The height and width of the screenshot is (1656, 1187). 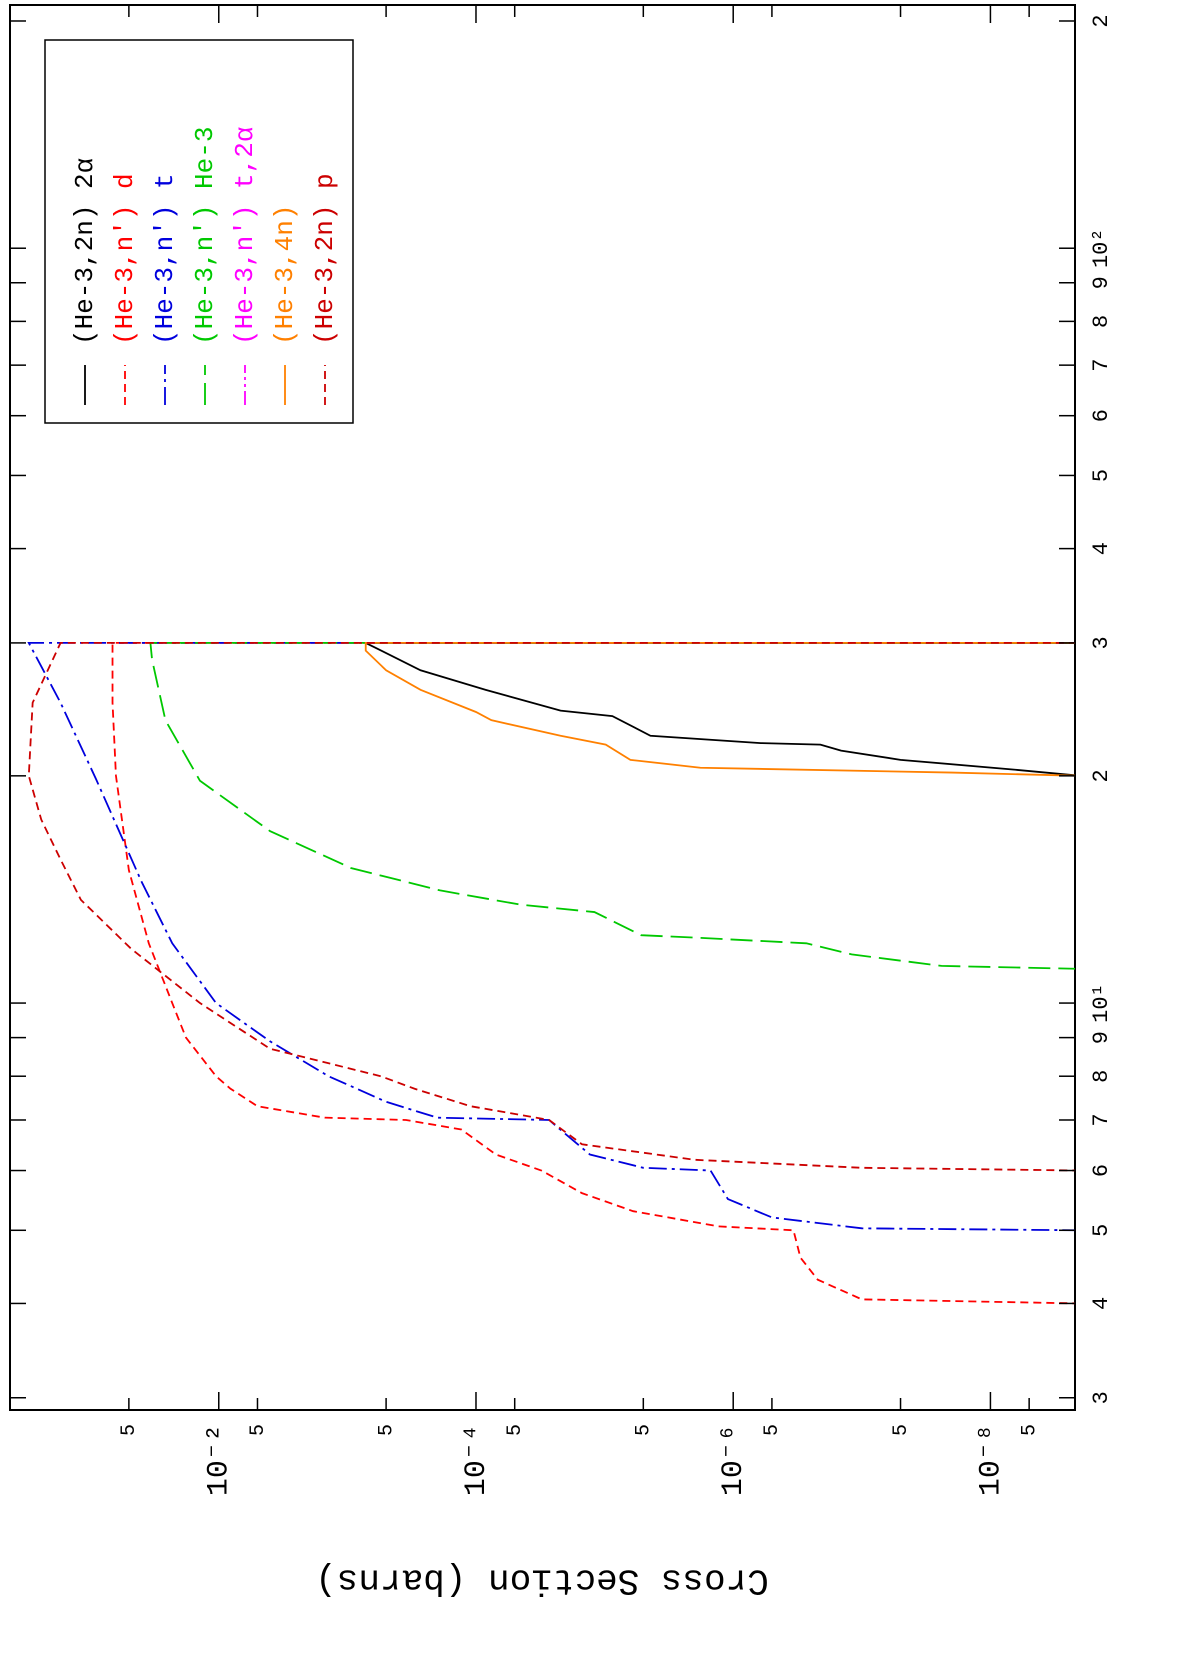 I want to click on series-line, so click(x=720, y=709).